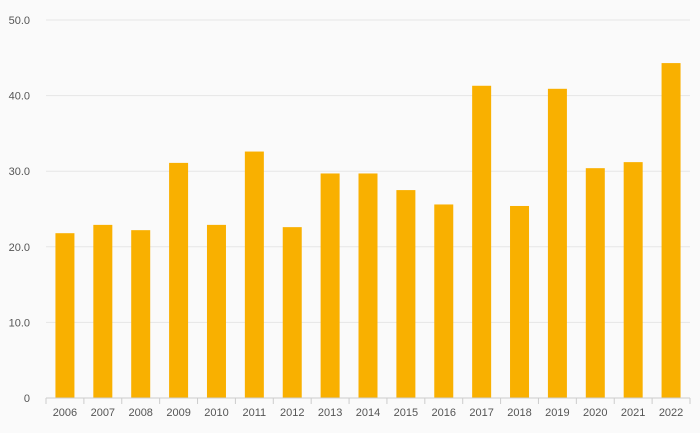 The width and height of the screenshot is (700, 433). I want to click on x-tick-label: 2012, so click(292, 413).